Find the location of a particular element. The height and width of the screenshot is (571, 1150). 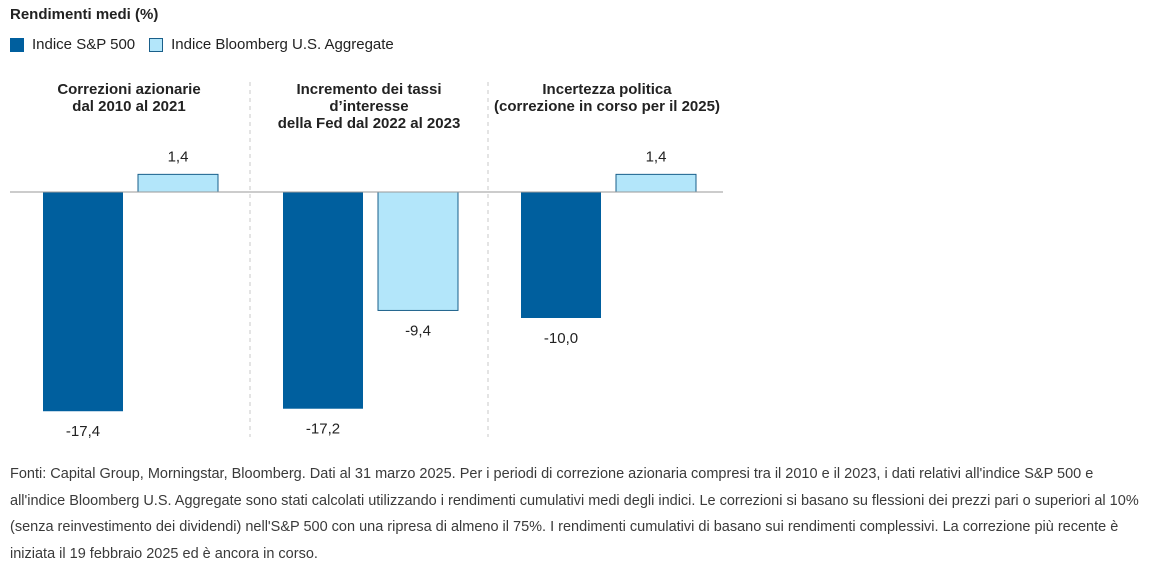

category-label-1-0: Incremento dei tassi is located at coordinates (368, 89).